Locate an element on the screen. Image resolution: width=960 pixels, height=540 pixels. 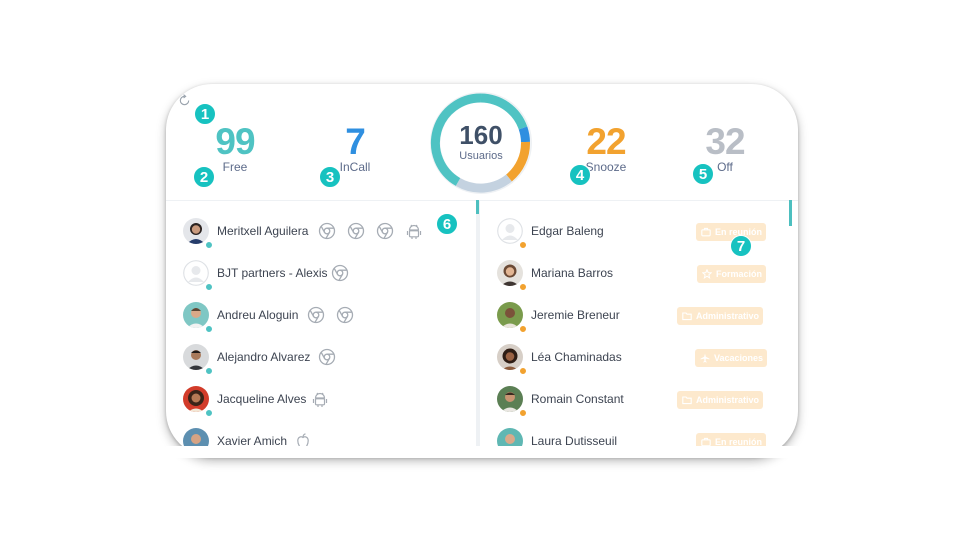
callout-marker-3: 3 is located at coordinates (330, 177).